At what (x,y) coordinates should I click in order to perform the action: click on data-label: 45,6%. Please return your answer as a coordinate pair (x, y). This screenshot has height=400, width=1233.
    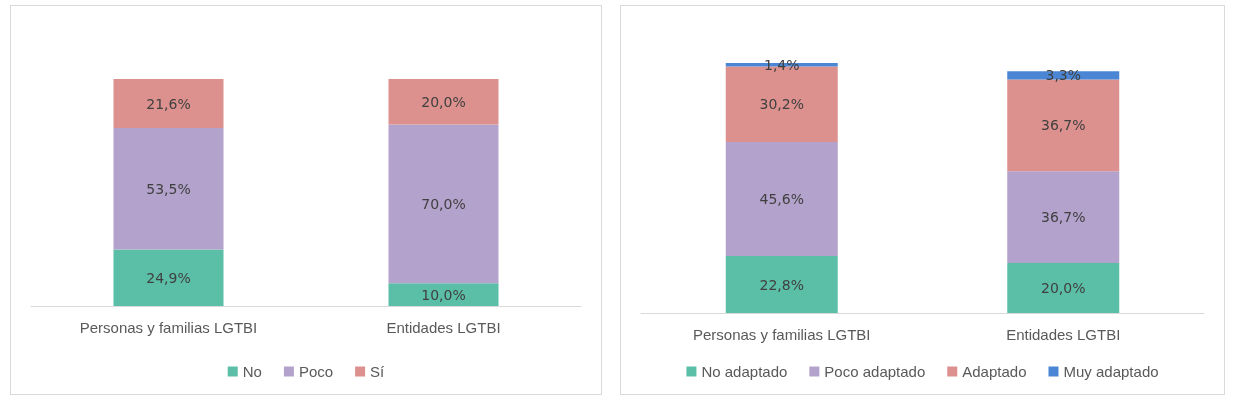
    Looking at the image, I should click on (781, 199).